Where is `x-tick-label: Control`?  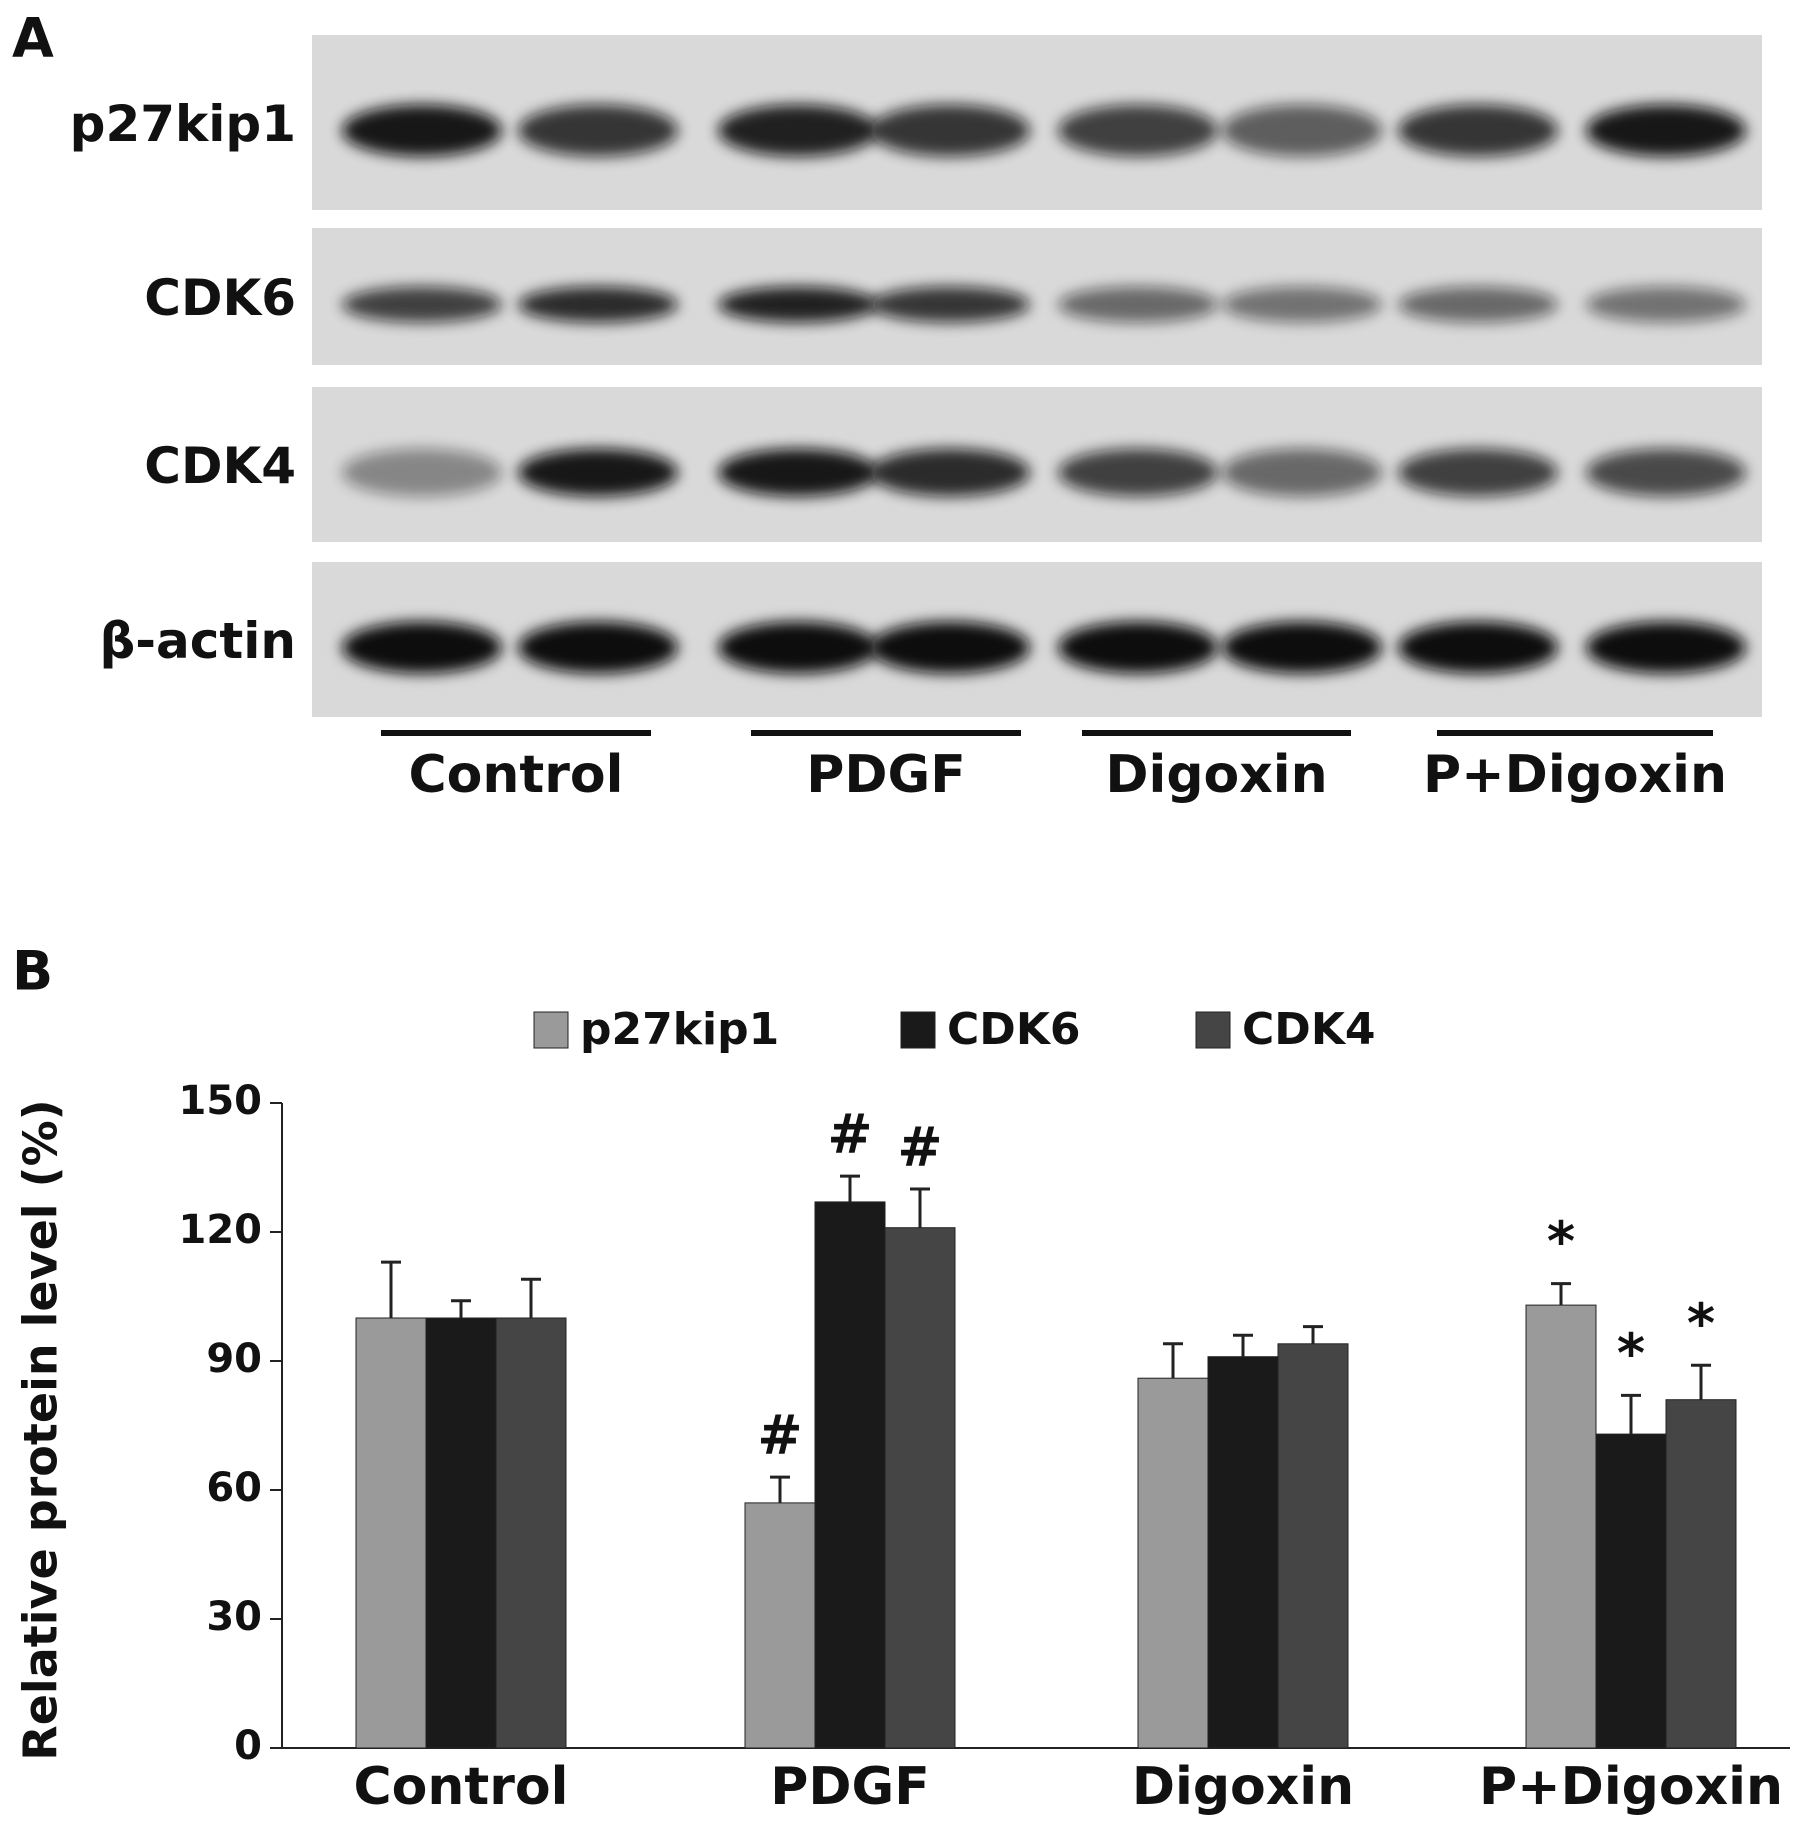 x-tick-label: Control is located at coordinates (461, 1787).